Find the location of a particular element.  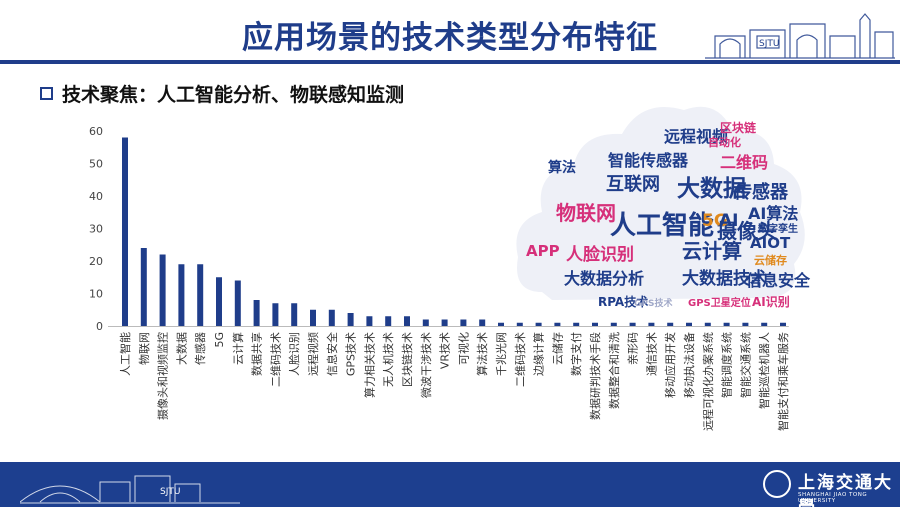

section-heading: 技术聚焦：人工智能分析、物联感知监测 is located at coordinates (222, 93).